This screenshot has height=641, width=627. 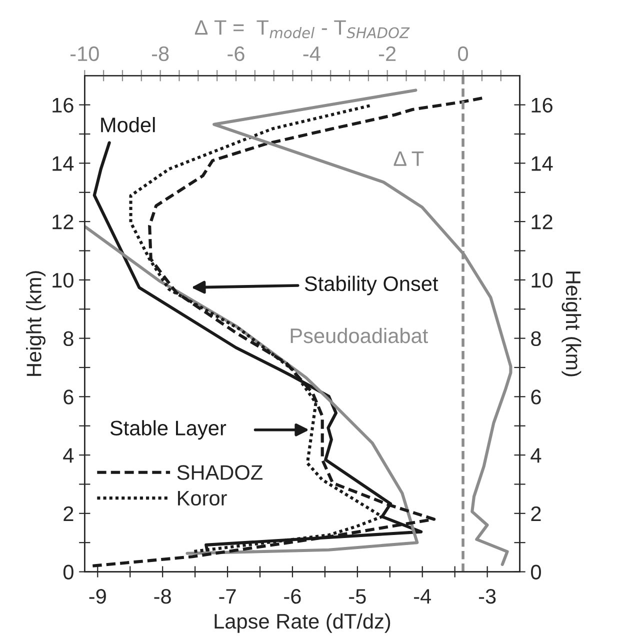 What do you see at coordinates (542, 222) in the screenshot?
I see `y2-tick-label: 12` at bounding box center [542, 222].